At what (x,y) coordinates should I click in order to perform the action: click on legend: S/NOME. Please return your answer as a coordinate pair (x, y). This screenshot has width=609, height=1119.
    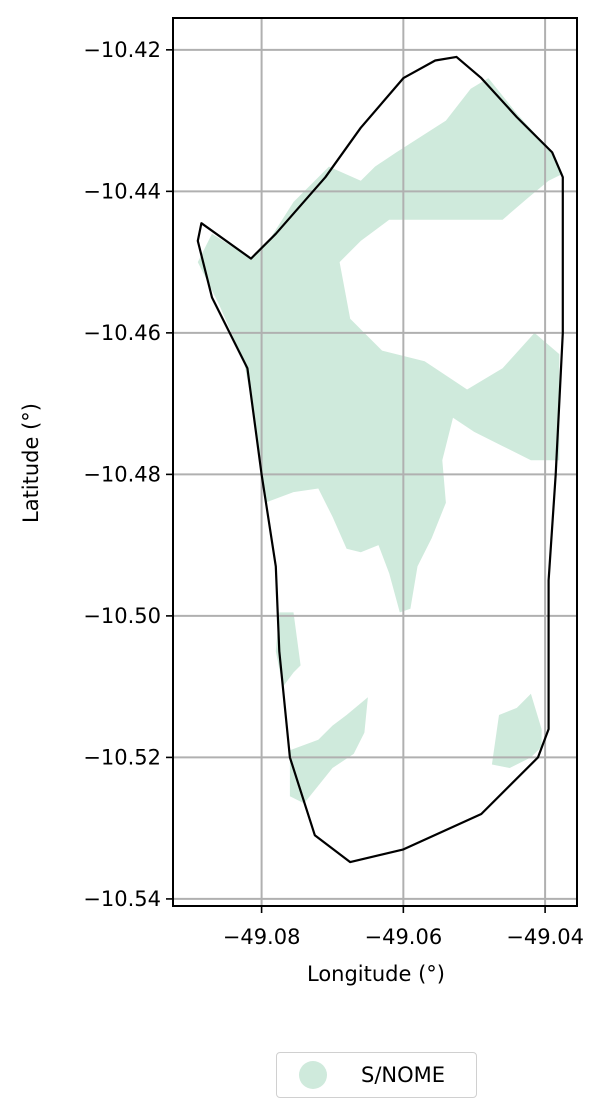
    Looking at the image, I should click on (376, 1075).